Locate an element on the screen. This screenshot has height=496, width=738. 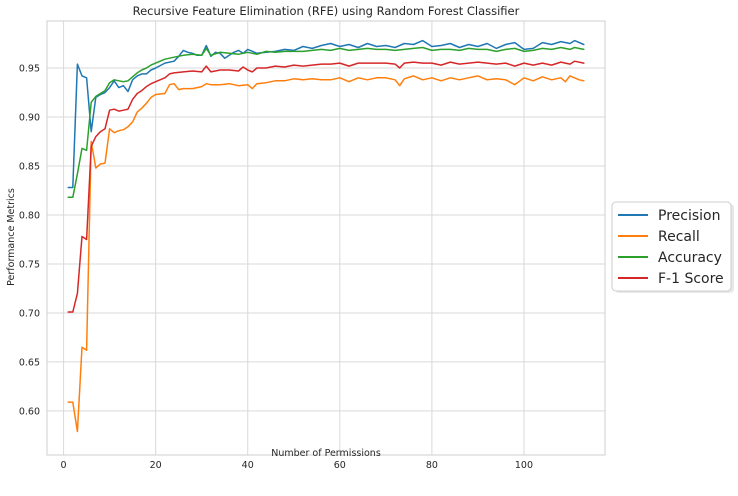
x-tick-label: 80 is located at coordinates (432, 465).